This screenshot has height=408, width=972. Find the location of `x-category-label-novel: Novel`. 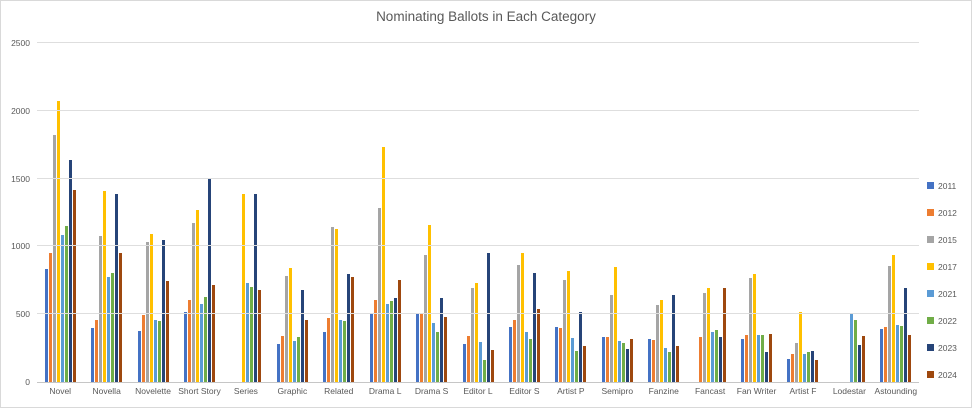

x-category-label-novel: Novel is located at coordinates (60, 391).